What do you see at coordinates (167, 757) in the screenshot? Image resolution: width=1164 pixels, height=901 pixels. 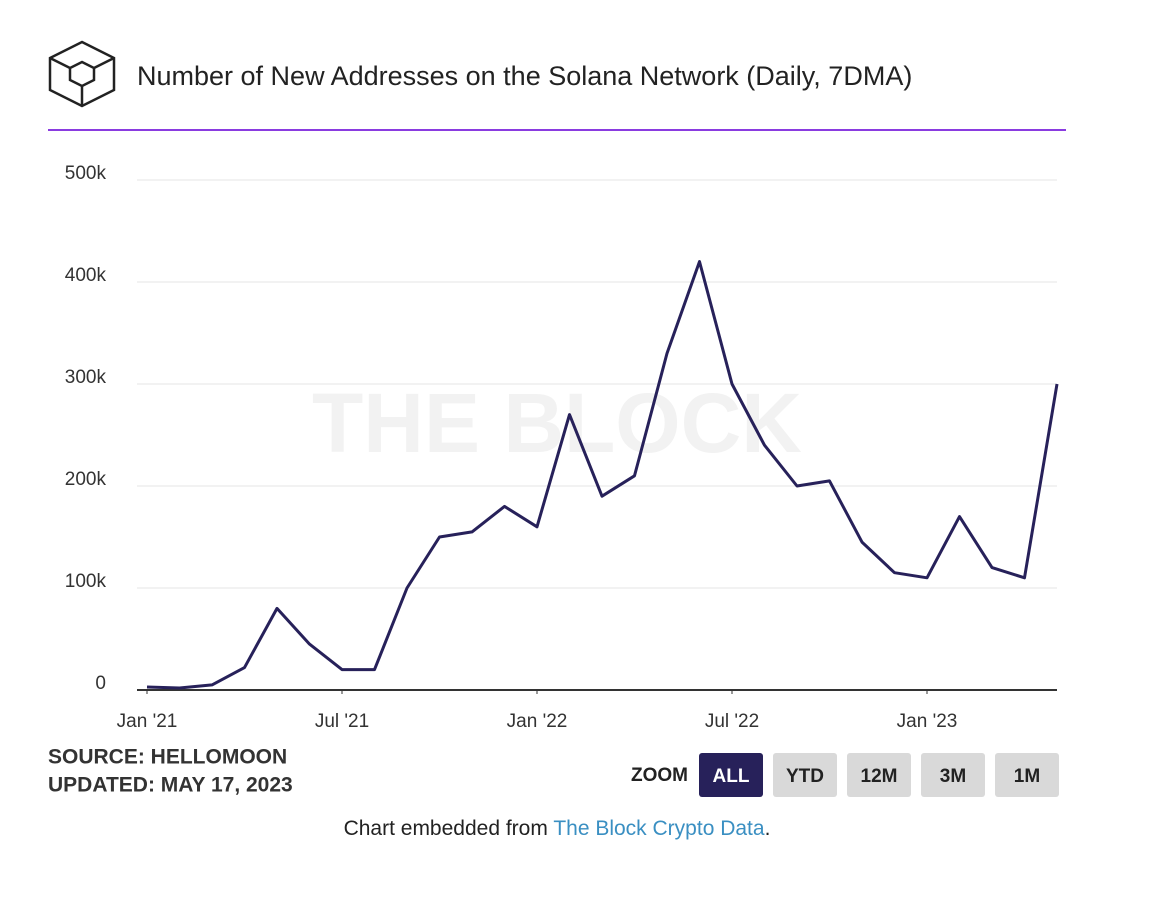 I see `source: SOURCE: HELLOMOON` at bounding box center [167, 757].